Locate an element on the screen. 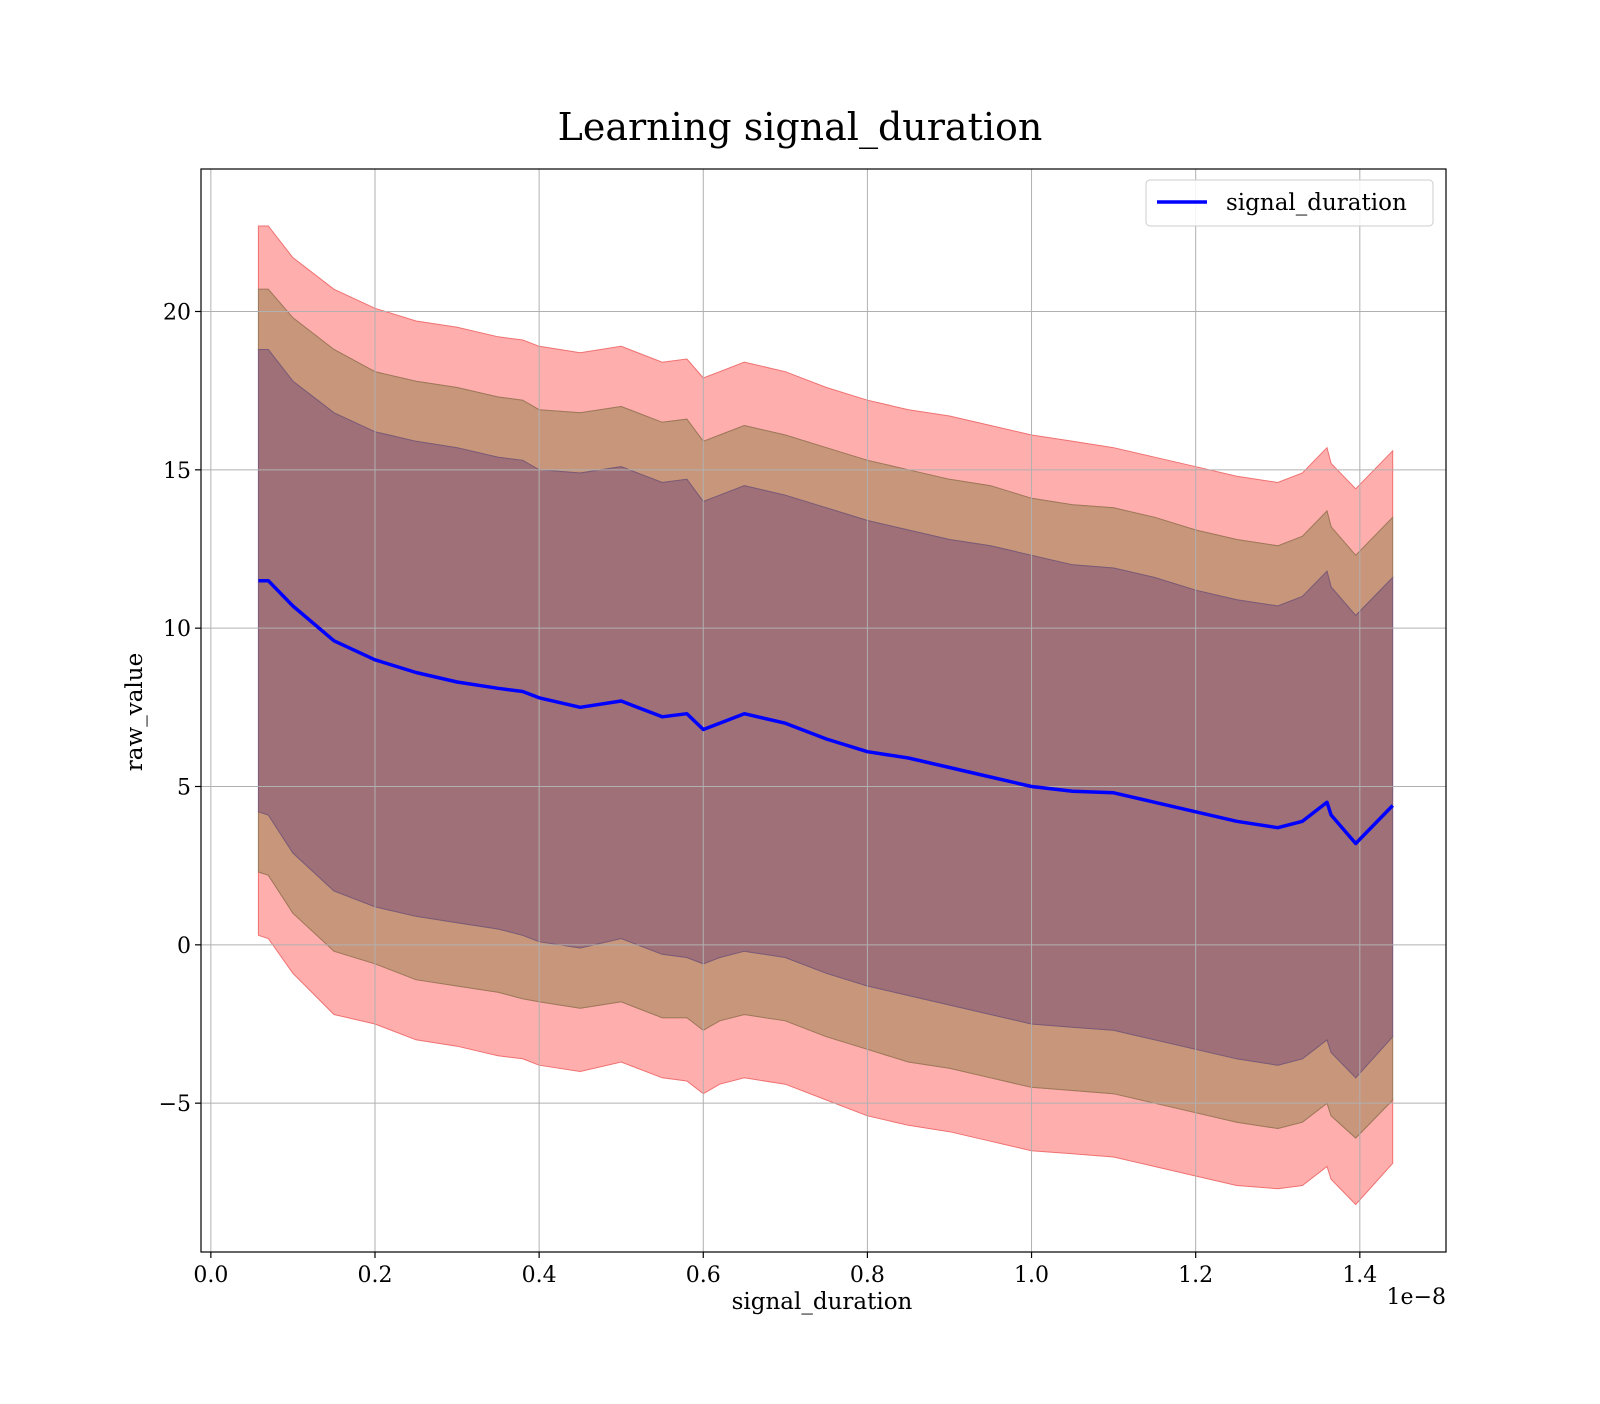  legend-box is located at coordinates (1289, 203).